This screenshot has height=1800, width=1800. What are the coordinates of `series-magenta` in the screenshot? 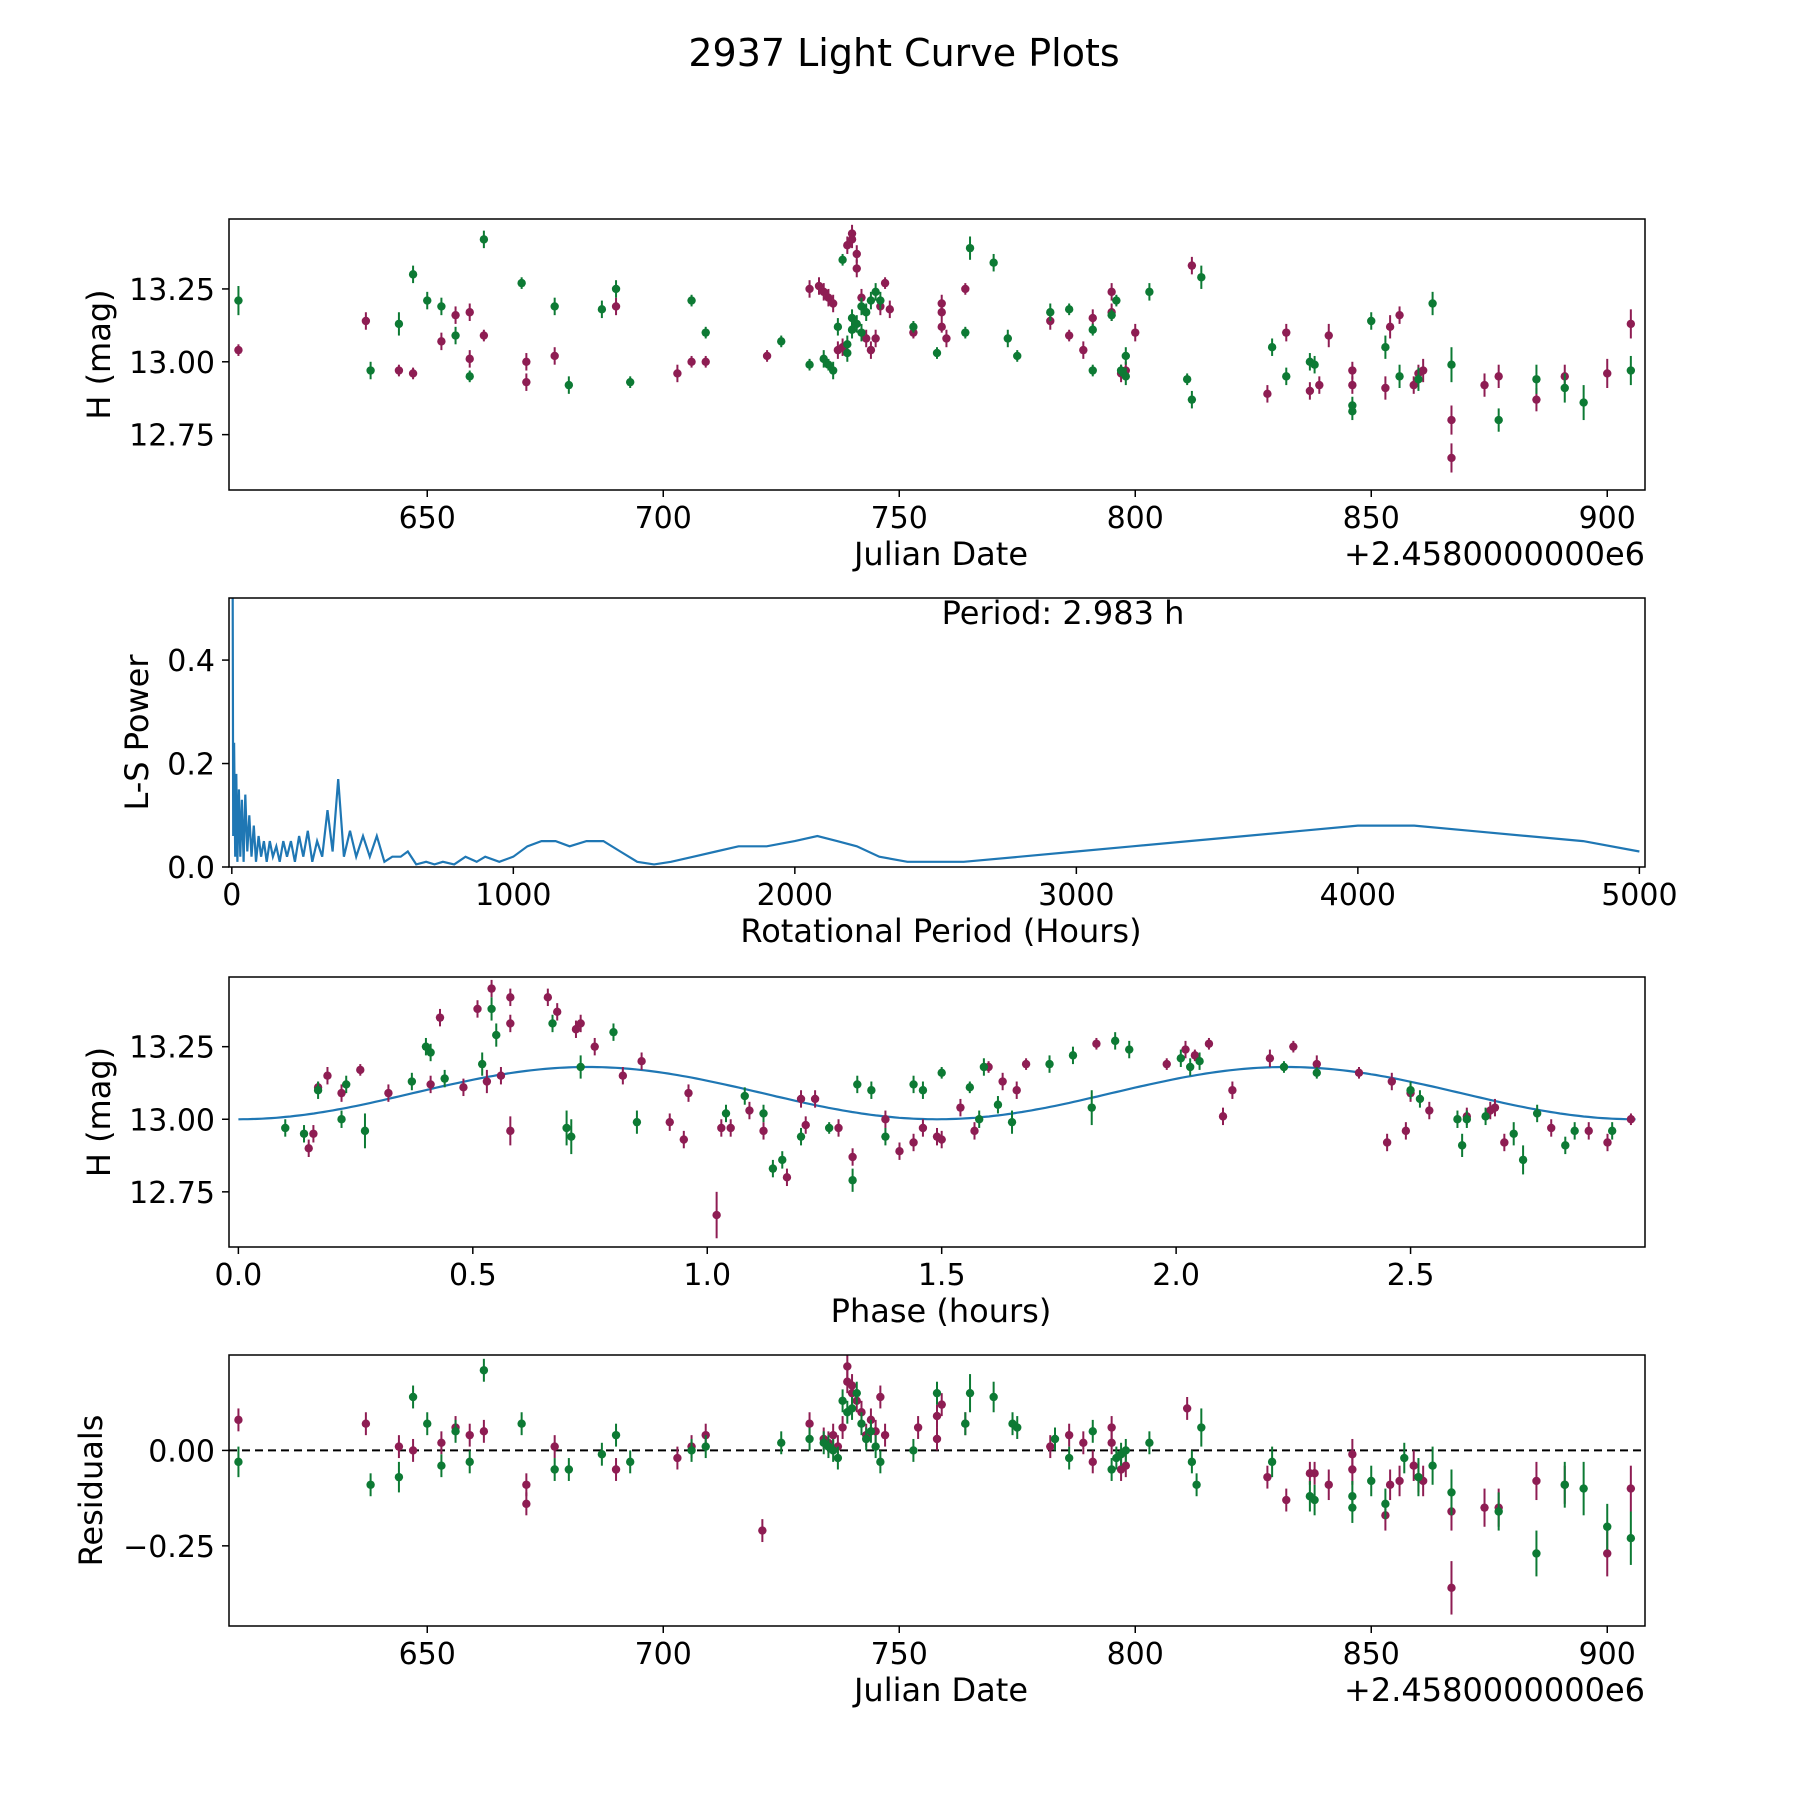 It's located at (970, 1109).